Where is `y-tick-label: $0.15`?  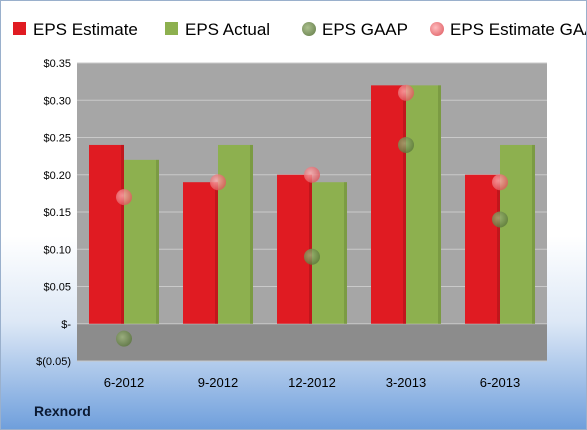
y-tick-label: $0.15 is located at coordinates (57, 213).